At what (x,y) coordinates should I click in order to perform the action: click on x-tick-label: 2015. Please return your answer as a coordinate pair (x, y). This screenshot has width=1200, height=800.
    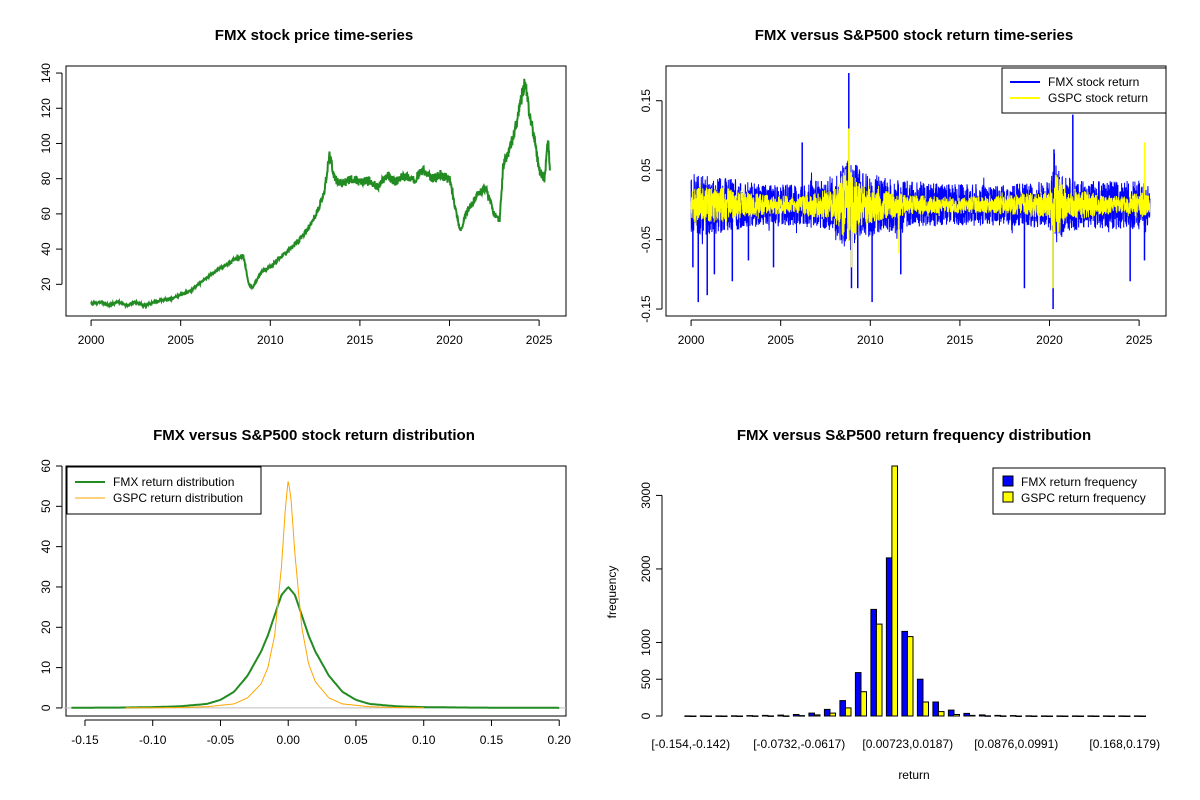
    Looking at the image, I should click on (960, 340).